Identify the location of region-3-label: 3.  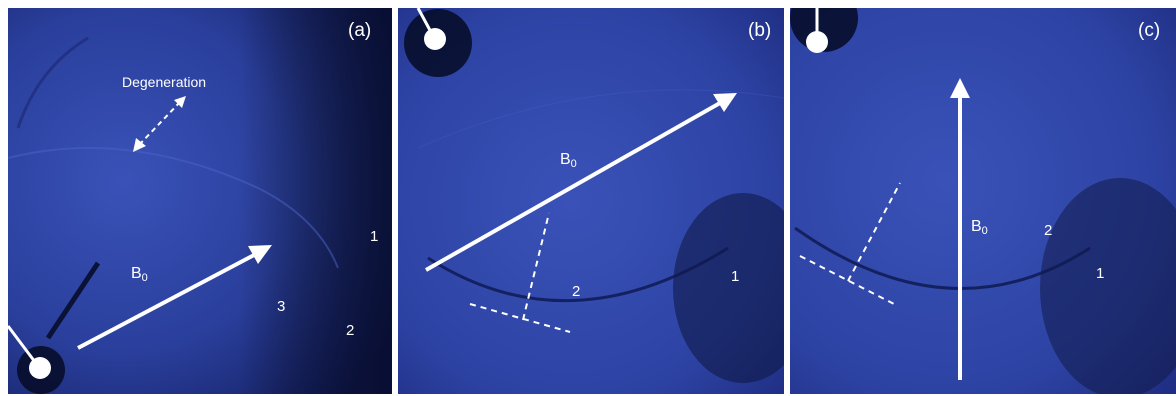
(281, 306).